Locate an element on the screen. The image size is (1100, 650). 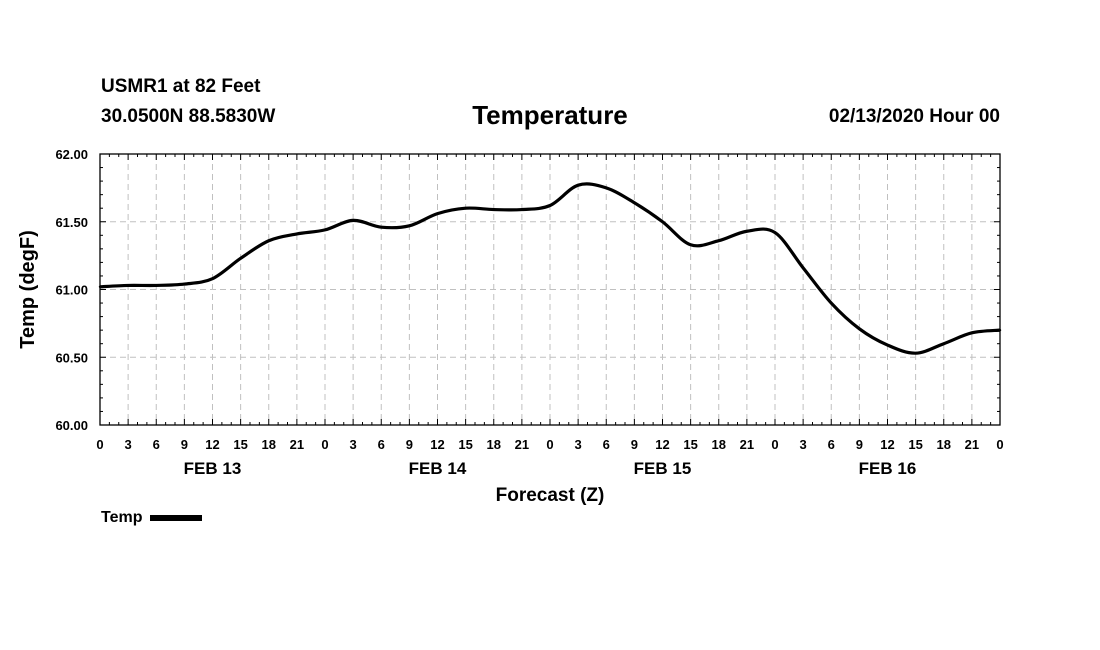
chart-title: Temperature is located at coordinates (550, 115).